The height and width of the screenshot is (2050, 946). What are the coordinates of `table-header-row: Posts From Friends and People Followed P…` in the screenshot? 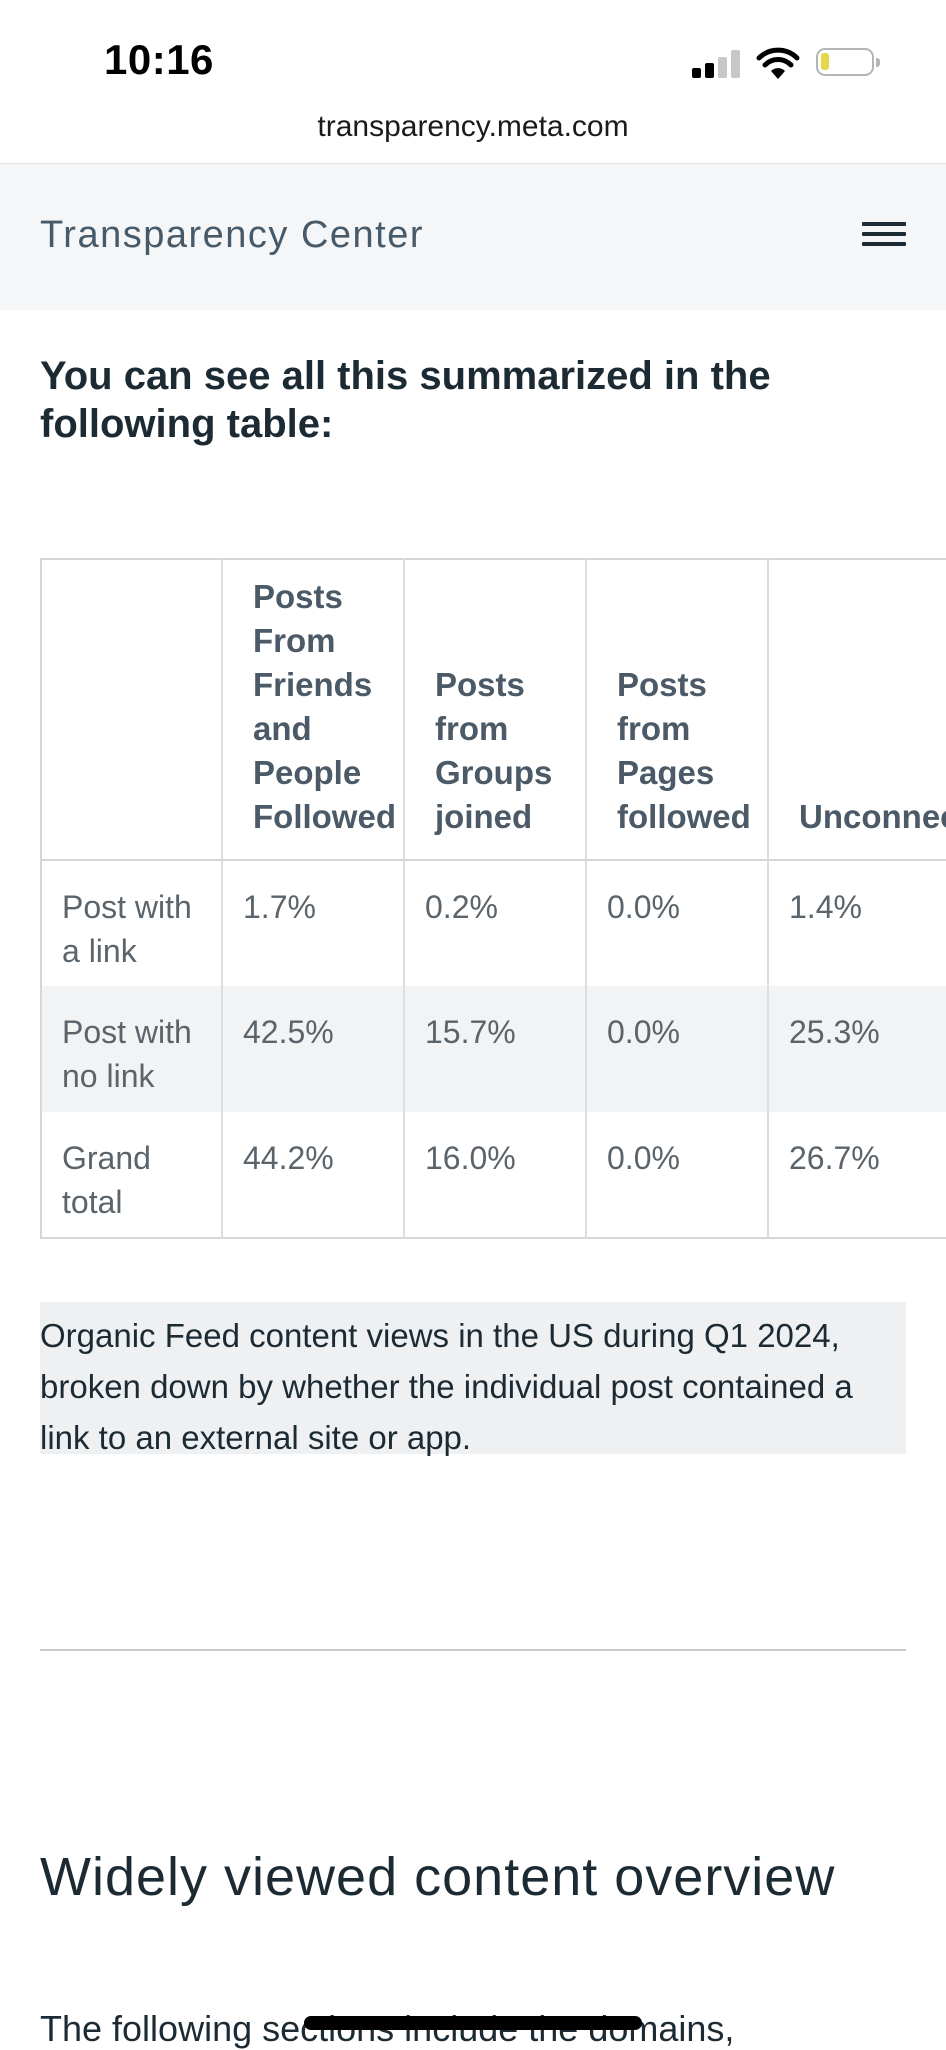 It's located at (493, 710).